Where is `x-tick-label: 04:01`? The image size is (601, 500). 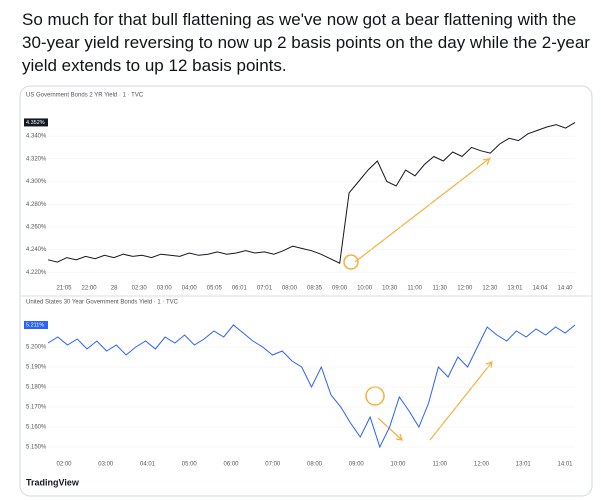 x-tick-label: 04:01 is located at coordinates (148, 465).